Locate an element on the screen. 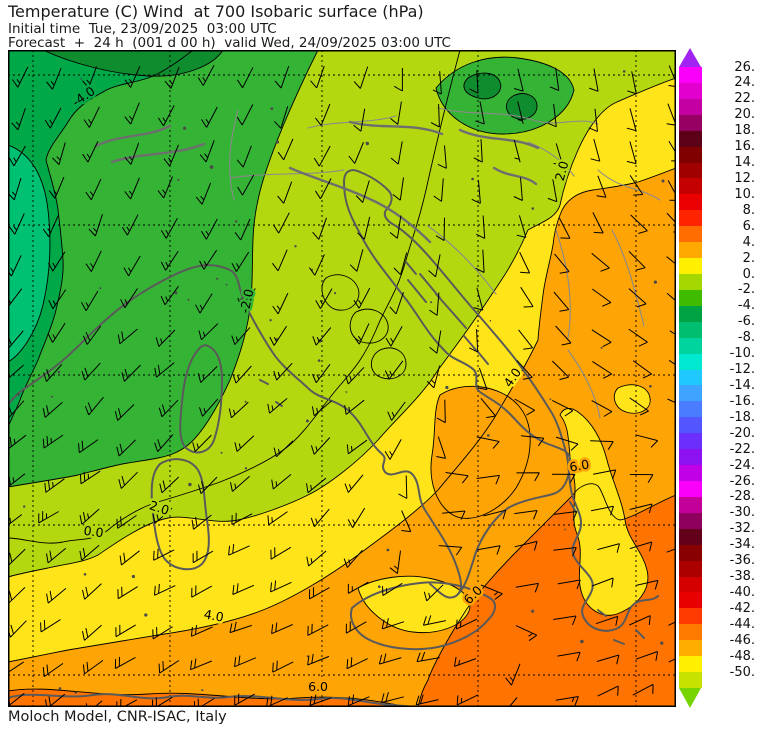  colorbar-tick: 20. is located at coordinates (744, 115).